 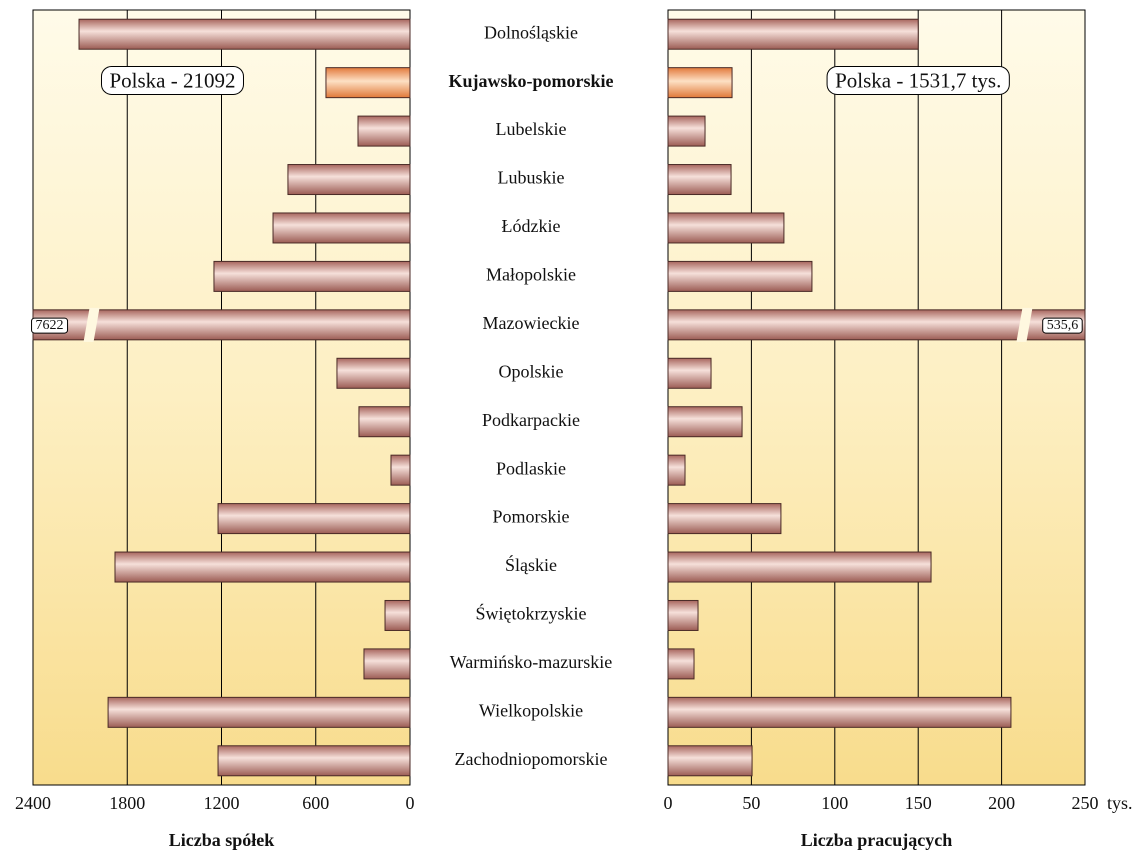 What do you see at coordinates (531, 468) in the screenshot?
I see `category-label: Podlaskie` at bounding box center [531, 468].